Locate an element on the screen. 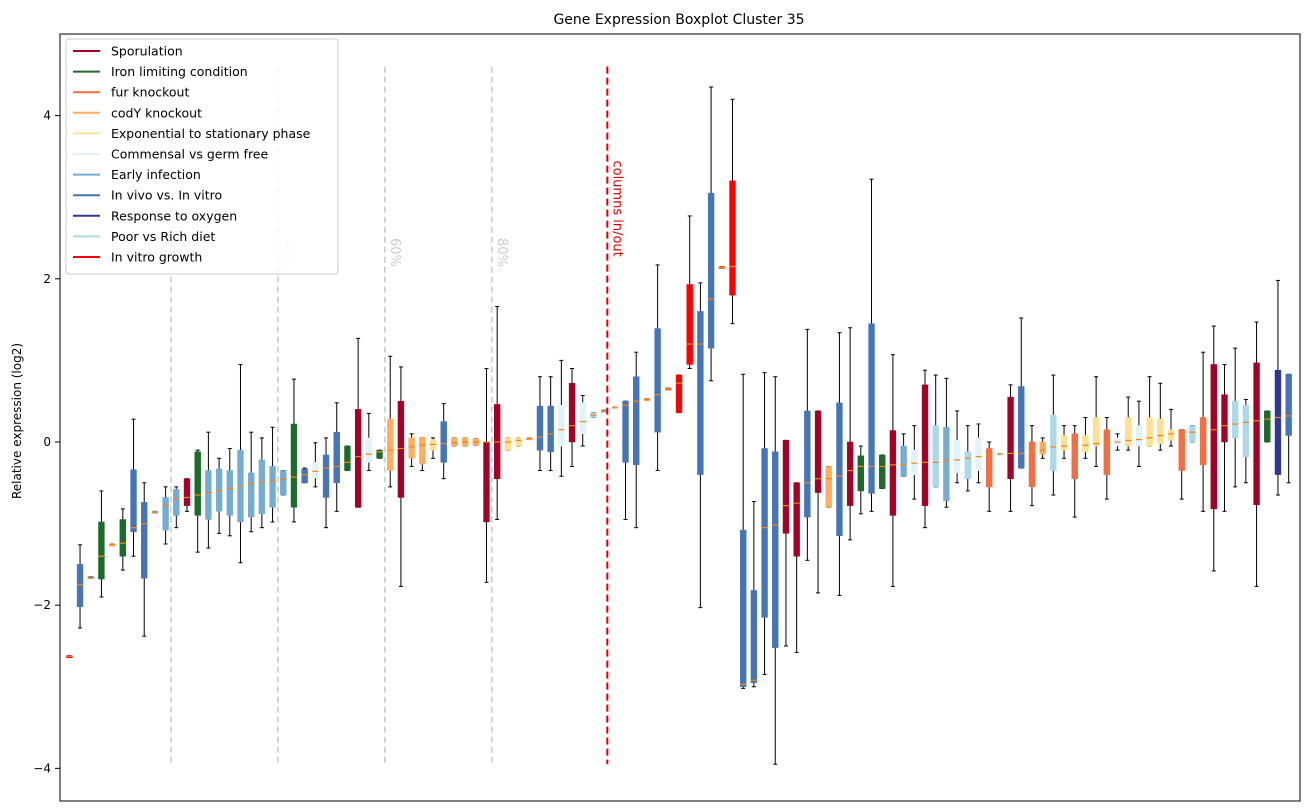 This screenshot has height=812, width=1309. percentile-label: 60% is located at coordinates (394, 252).